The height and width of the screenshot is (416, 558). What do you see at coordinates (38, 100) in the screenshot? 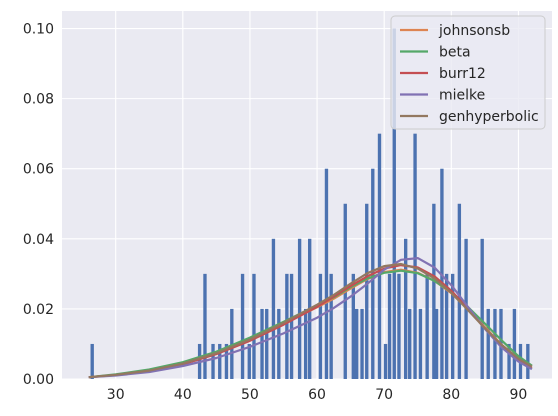
I see `y-tick-label: 0.08` at bounding box center [38, 100].